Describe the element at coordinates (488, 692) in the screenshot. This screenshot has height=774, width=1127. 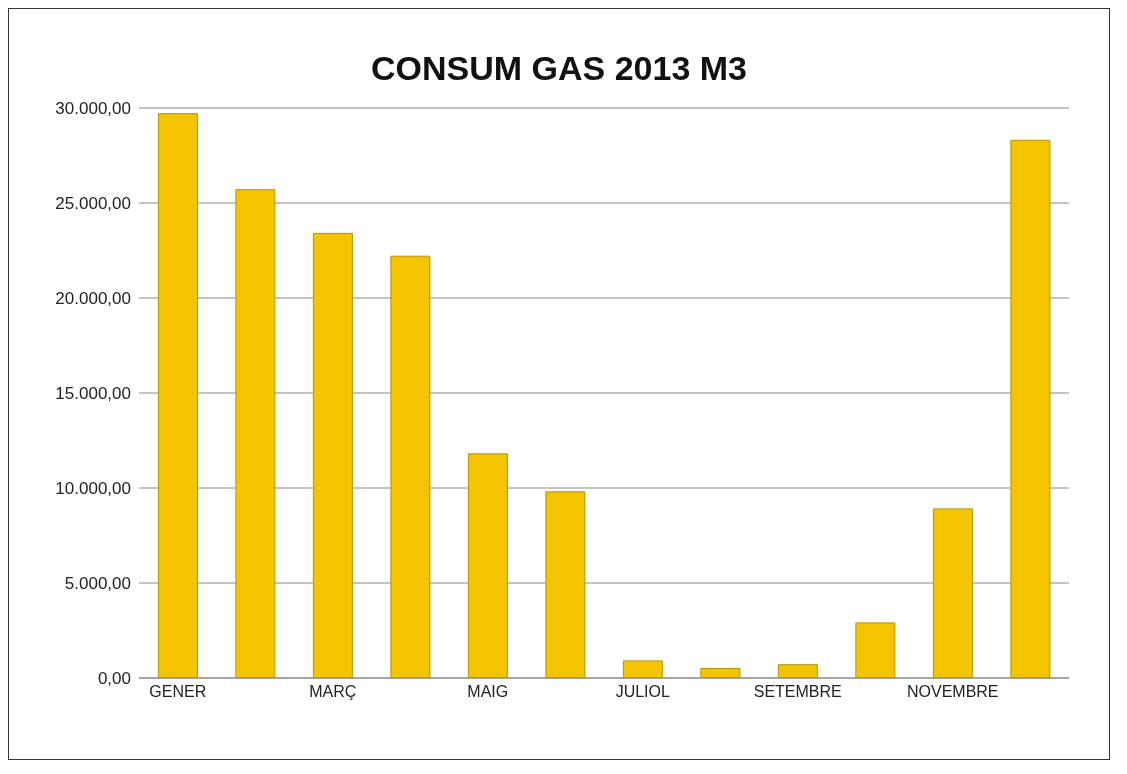
I see `x-tick-label: MAIG` at that location.